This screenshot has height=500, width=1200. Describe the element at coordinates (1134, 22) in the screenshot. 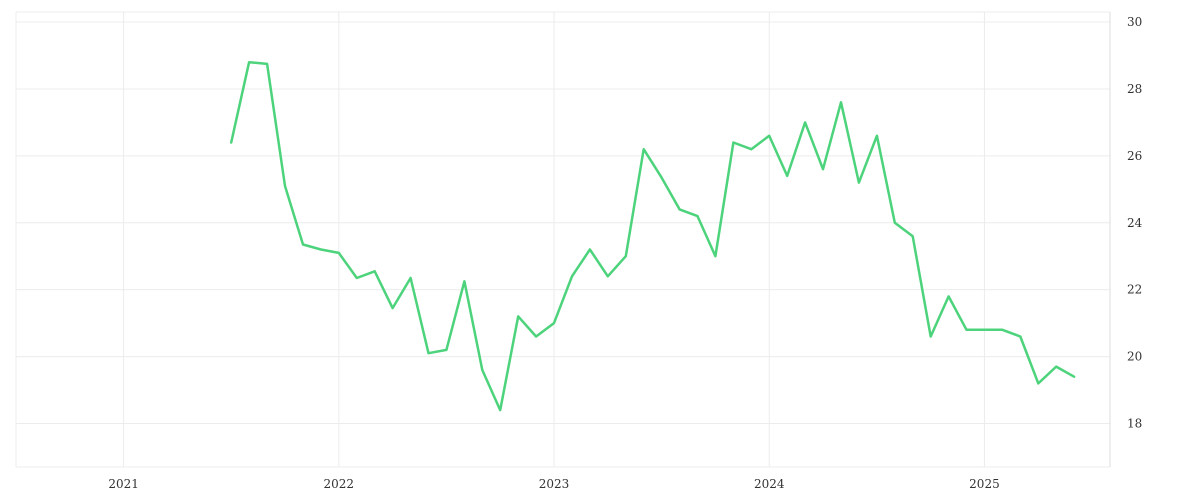

I see `y-tick-label: 30` at that location.